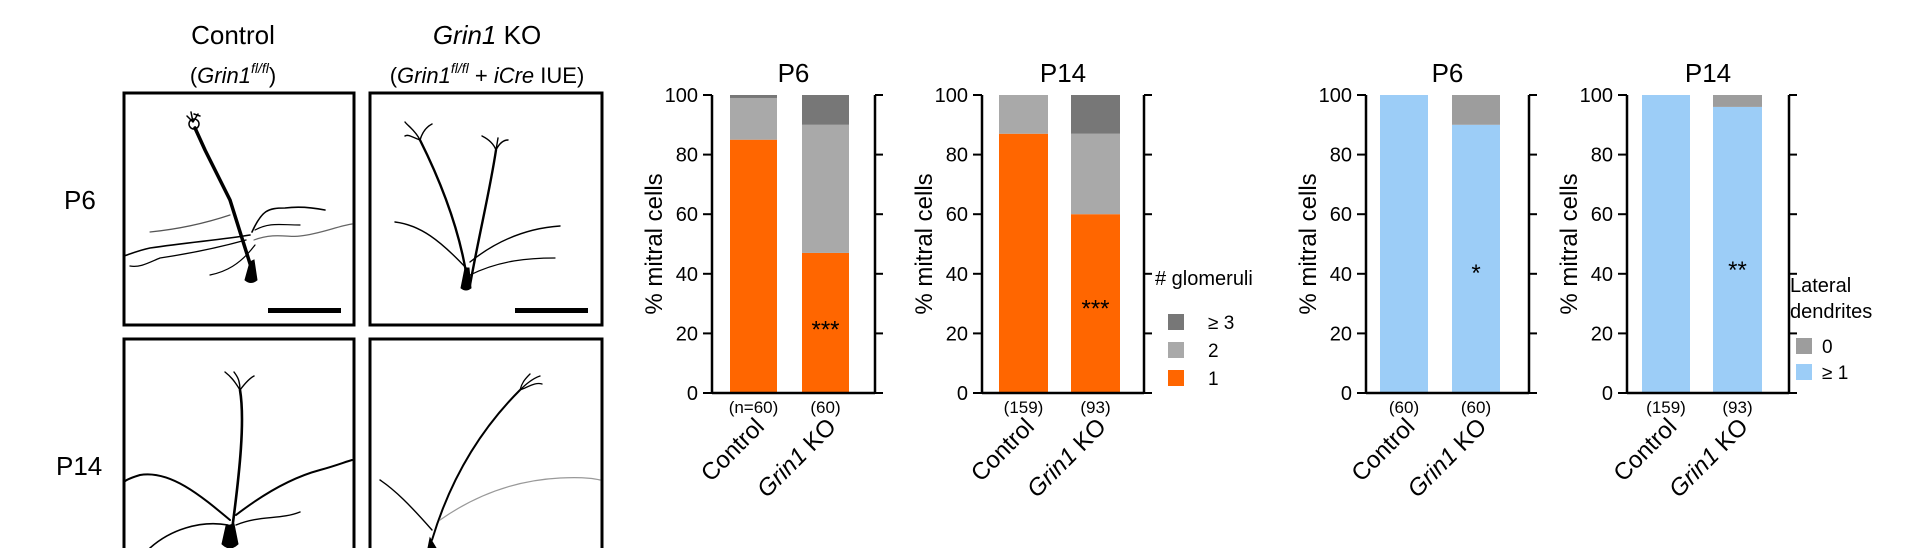 This screenshot has width=1920, height=548. What do you see at coordinates (1820, 286) in the screenshot?
I see `legend-dendrites-title-line1: Lateral` at bounding box center [1820, 286].